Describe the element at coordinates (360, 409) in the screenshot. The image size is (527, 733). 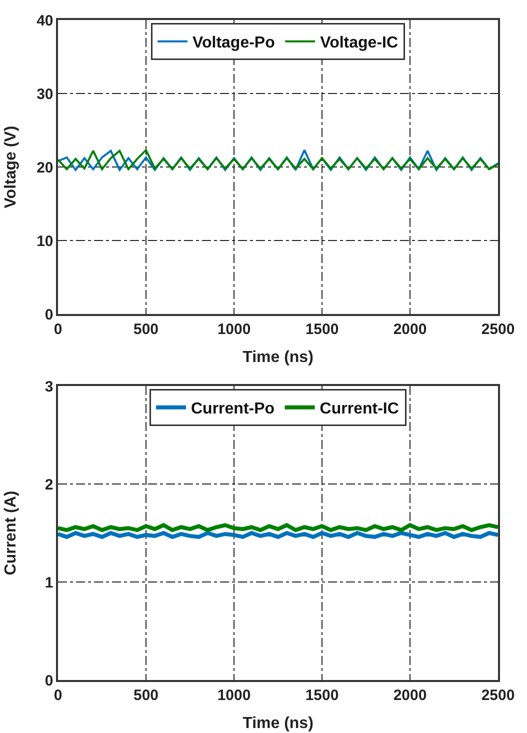
I see `legend-label: Current-IC` at that location.